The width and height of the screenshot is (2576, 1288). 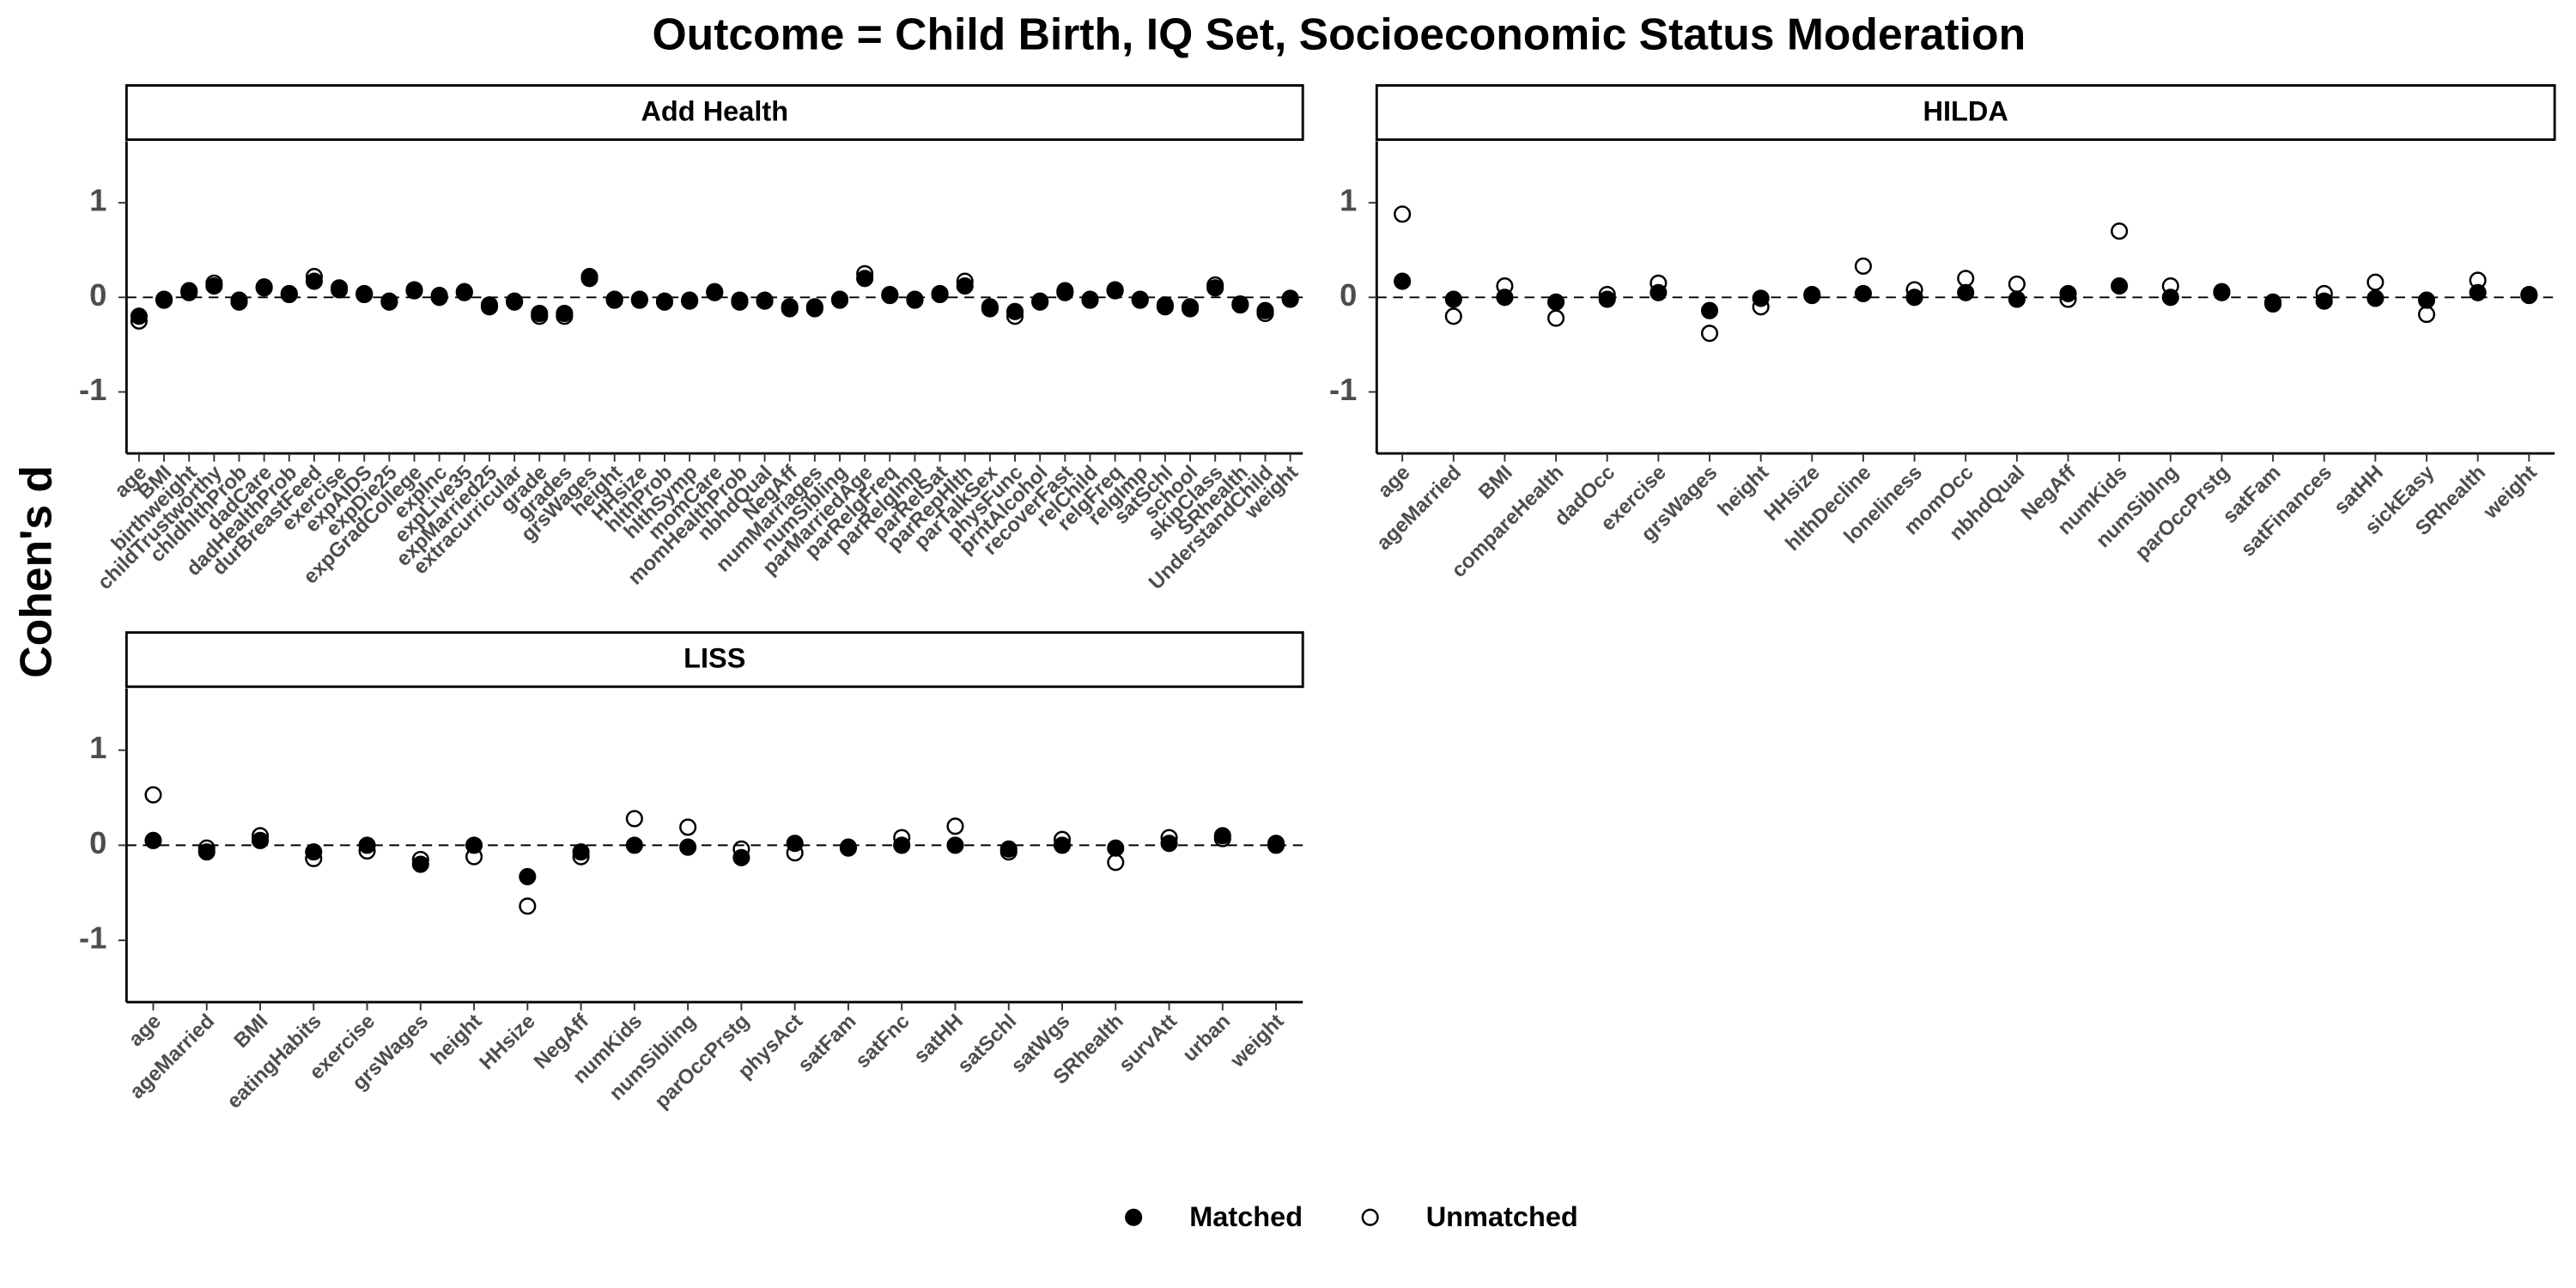 What do you see at coordinates (715, 112) in the screenshot?
I see `facet-title: Add Health` at bounding box center [715, 112].